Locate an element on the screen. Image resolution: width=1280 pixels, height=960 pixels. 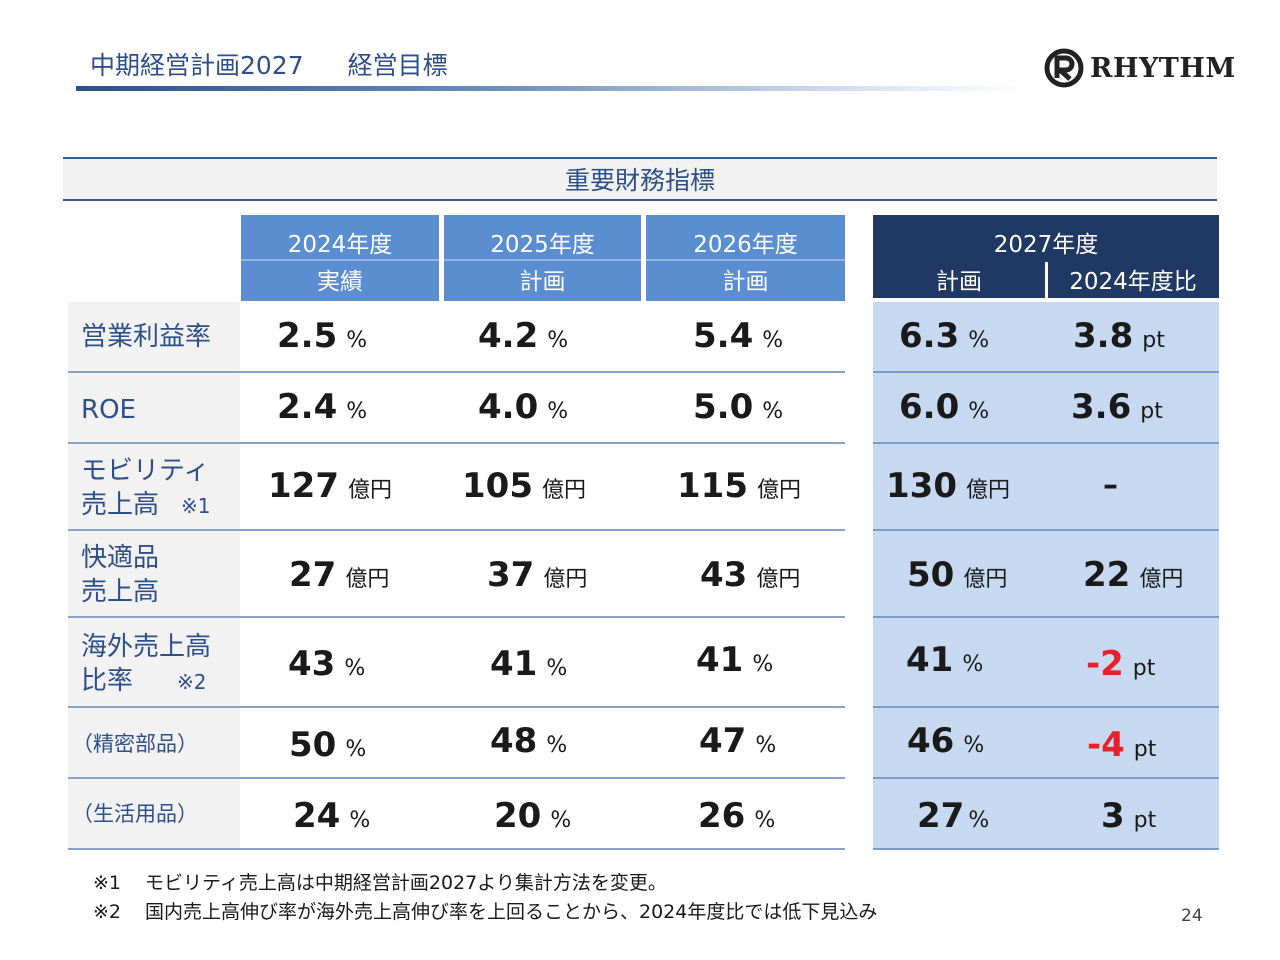
table-bottom-line is located at coordinates (456, 849).